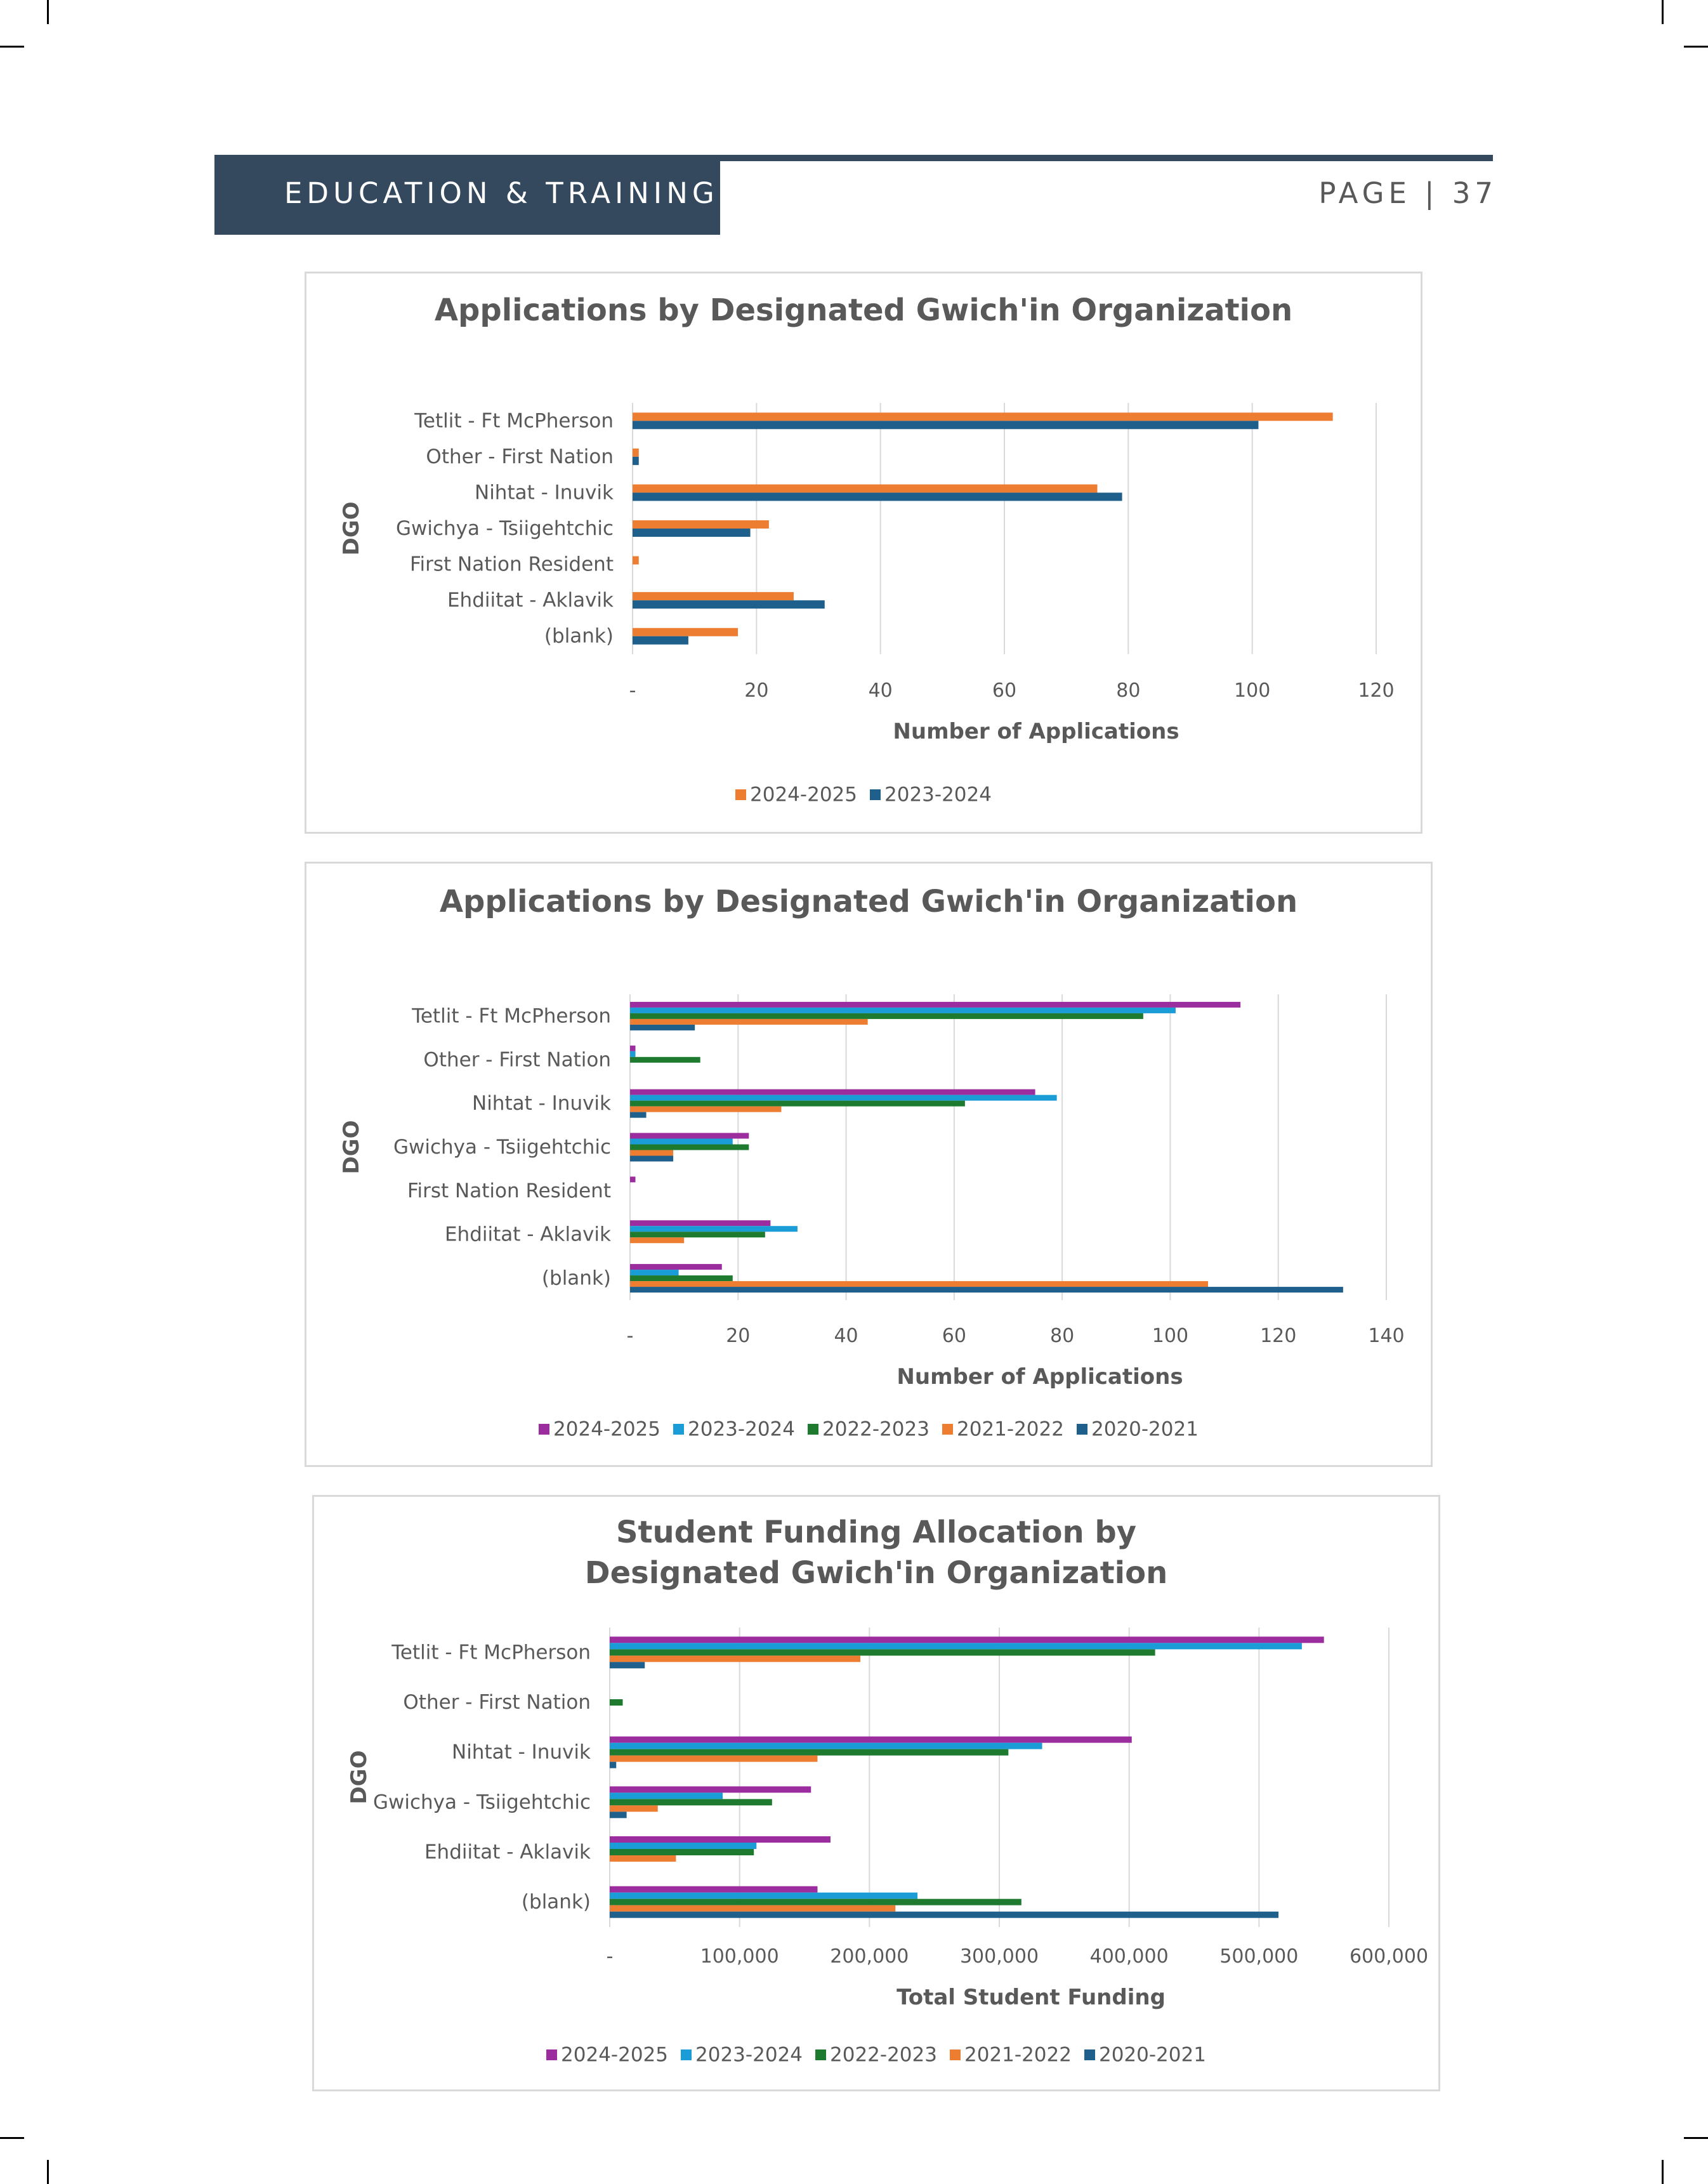 Image resolution: width=1708 pixels, height=2184 pixels. I want to click on x-tick-label: 80, so click(1062, 1336).